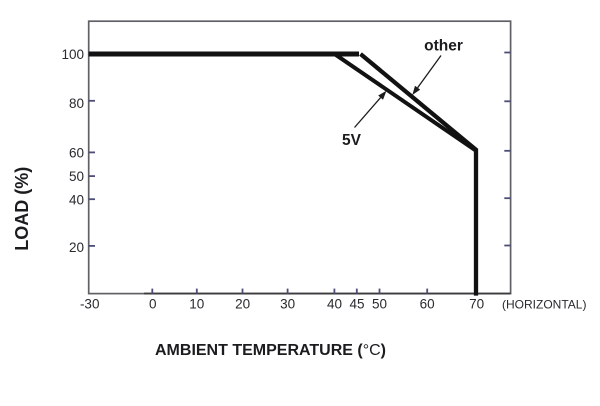 The width and height of the screenshot is (600, 406). What do you see at coordinates (153, 304) in the screenshot?
I see `svg-text: 0` at bounding box center [153, 304].